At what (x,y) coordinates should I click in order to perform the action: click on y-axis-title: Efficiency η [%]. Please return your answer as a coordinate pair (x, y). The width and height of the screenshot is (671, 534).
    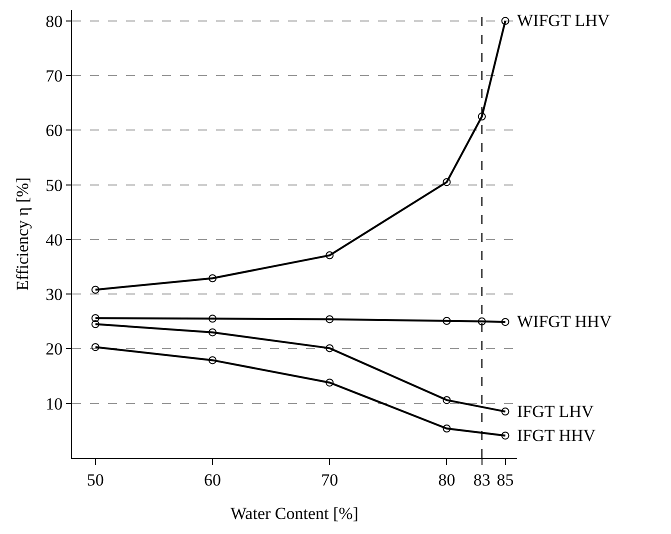
    Looking at the image, I should click on (22, 234).